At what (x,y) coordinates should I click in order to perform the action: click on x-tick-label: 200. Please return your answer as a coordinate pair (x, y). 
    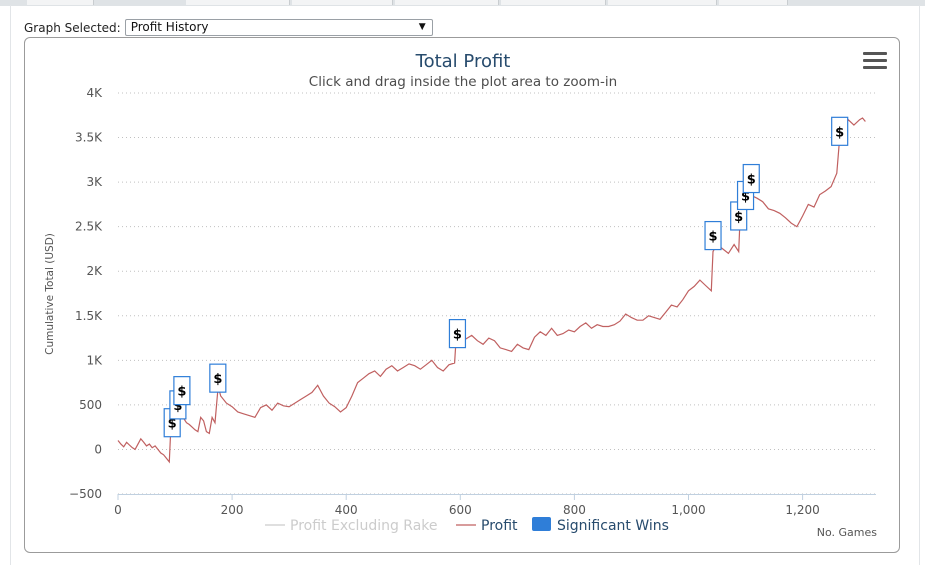
    Looking at the image, I should click on (232, 510).